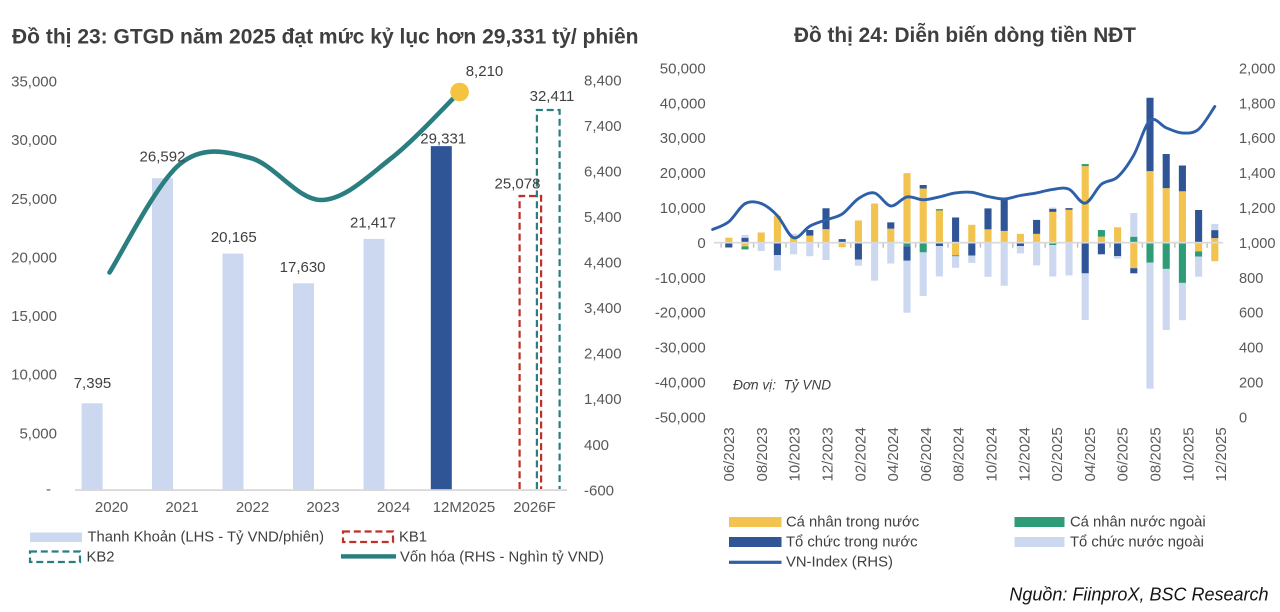 The height and width of the screenshot is (612, 1280). I want to click on svg-text:Thanh Khoản (LHS - Tỷ VND/phiê: Thanh Khoản (LHS - Tỷ VND/phiên), so click(206, 538).